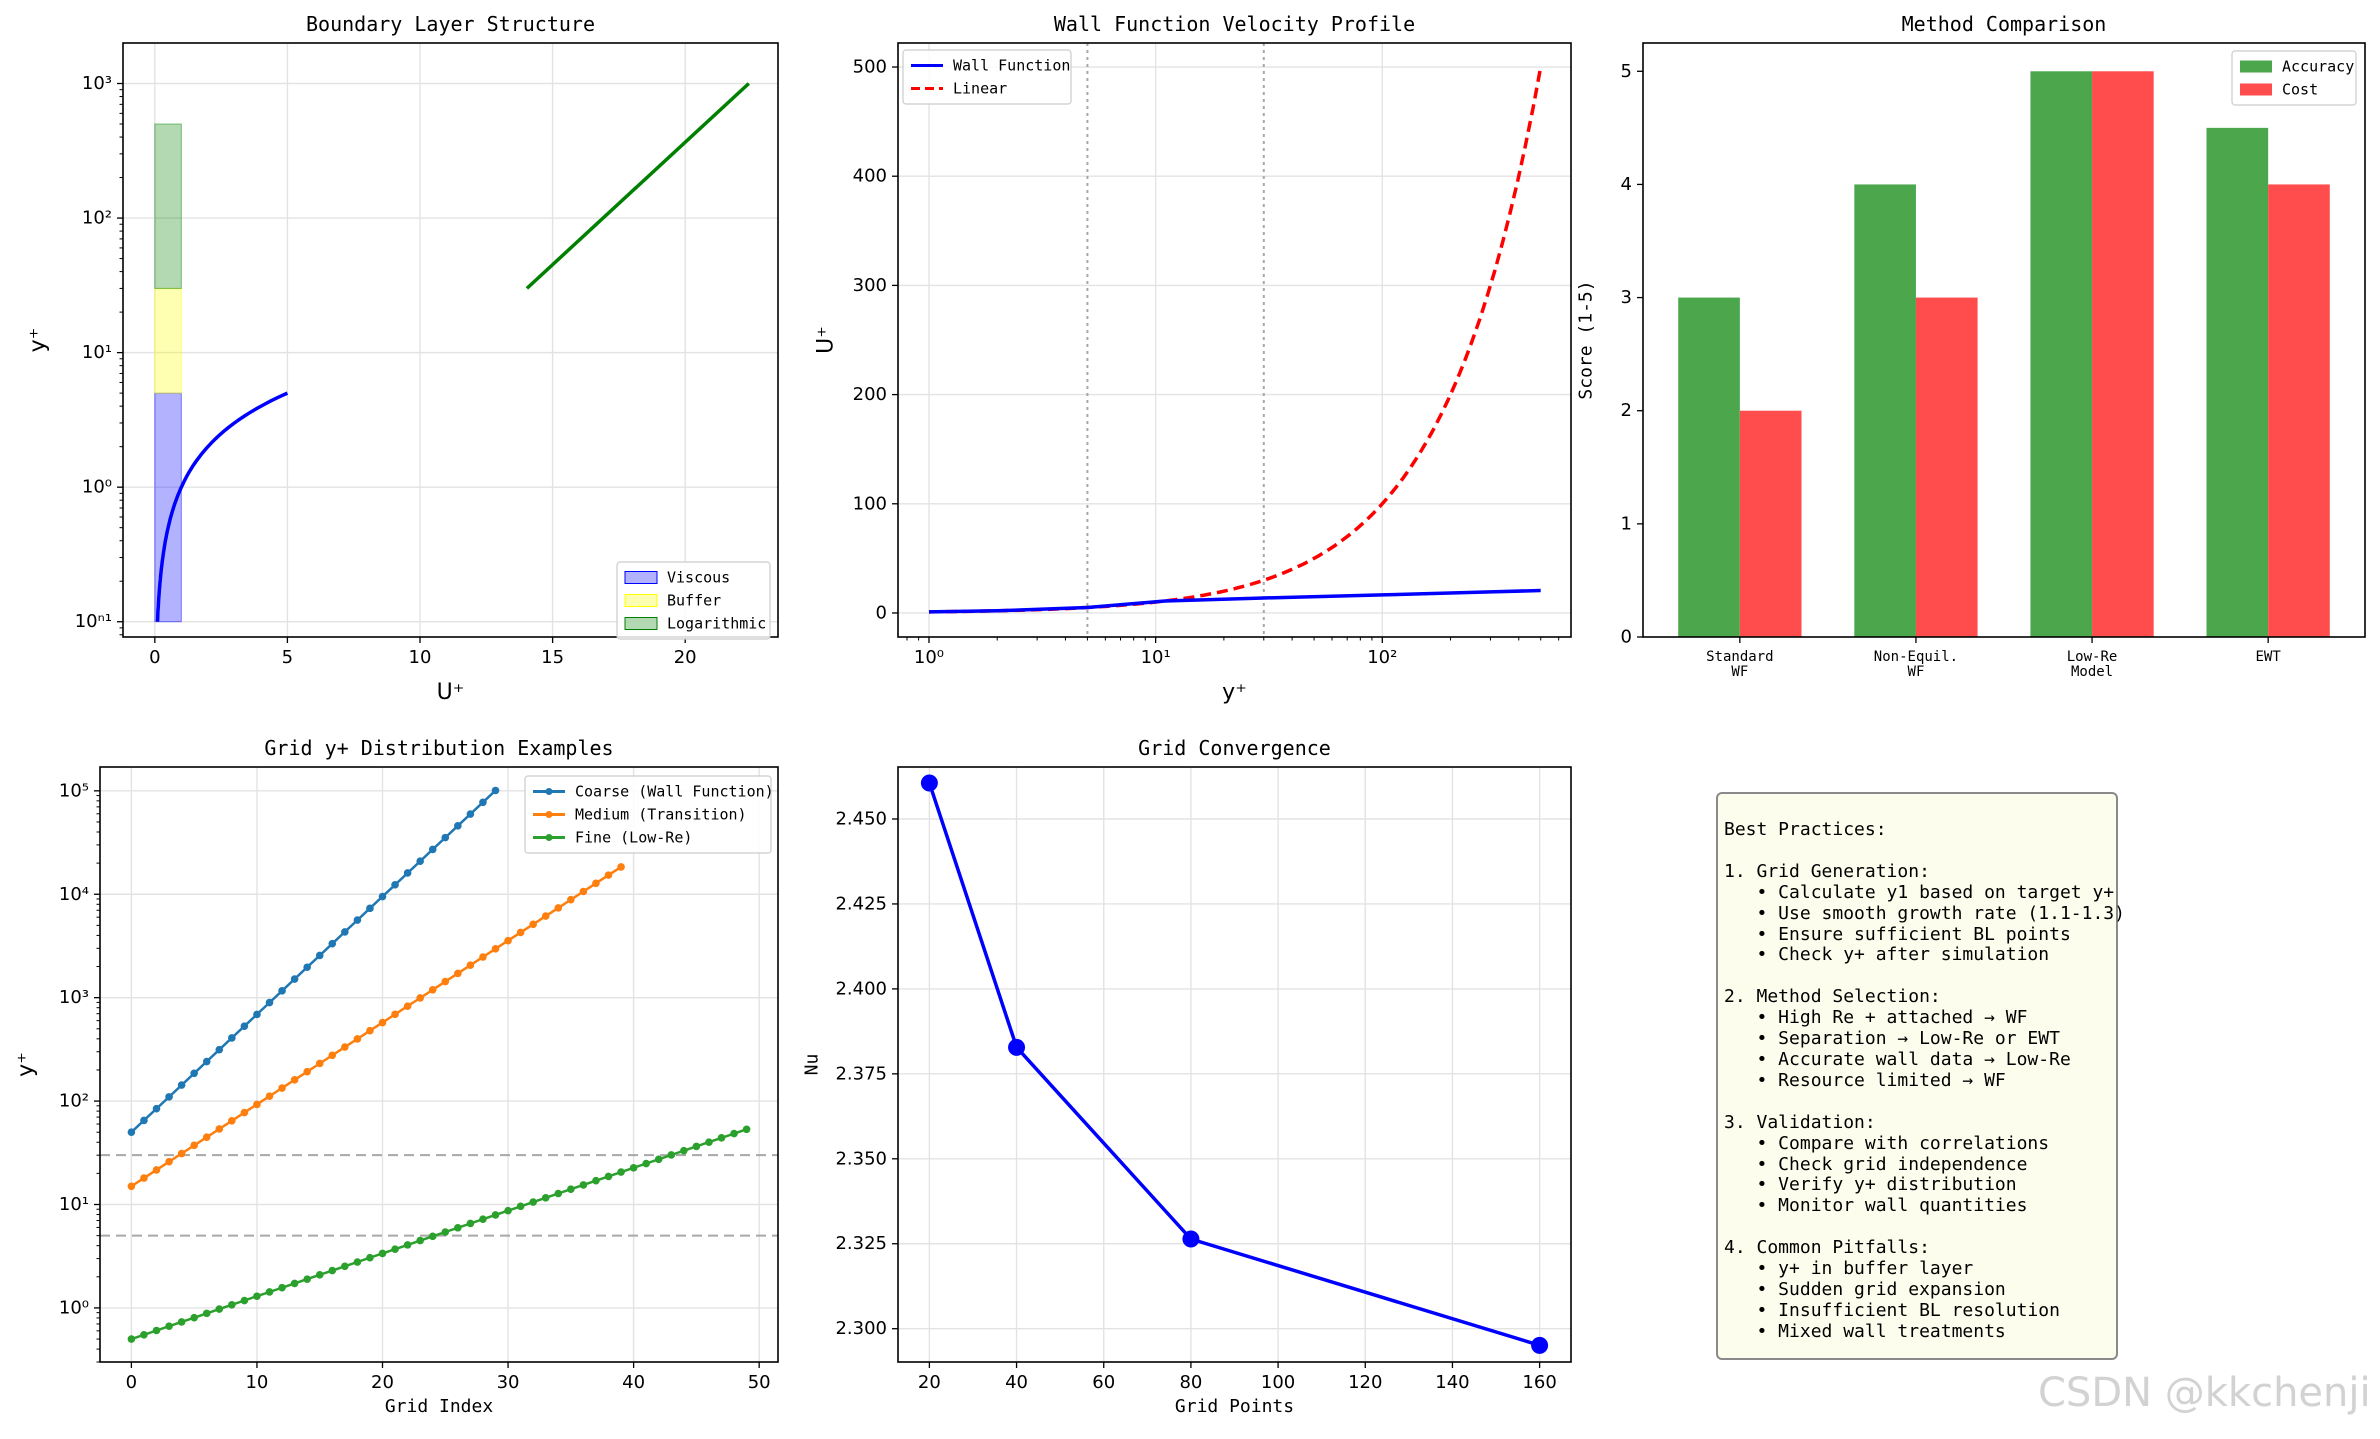 The height and width of the screenshot is (1439, 2380). Describe the element at coordinates (382, 1382) in the screenshot. I see `x-tick-label: 20` at that location.